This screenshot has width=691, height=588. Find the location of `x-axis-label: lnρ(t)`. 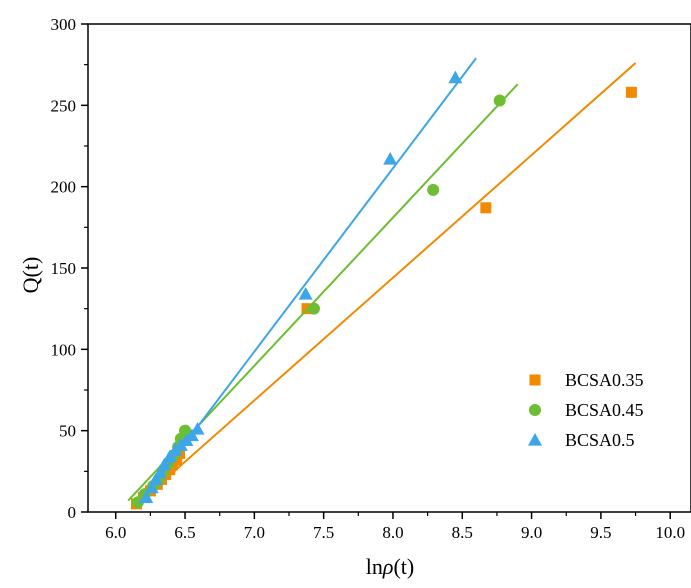

x-axis-label: lnρ(t) is located at coordinates (390, 566).